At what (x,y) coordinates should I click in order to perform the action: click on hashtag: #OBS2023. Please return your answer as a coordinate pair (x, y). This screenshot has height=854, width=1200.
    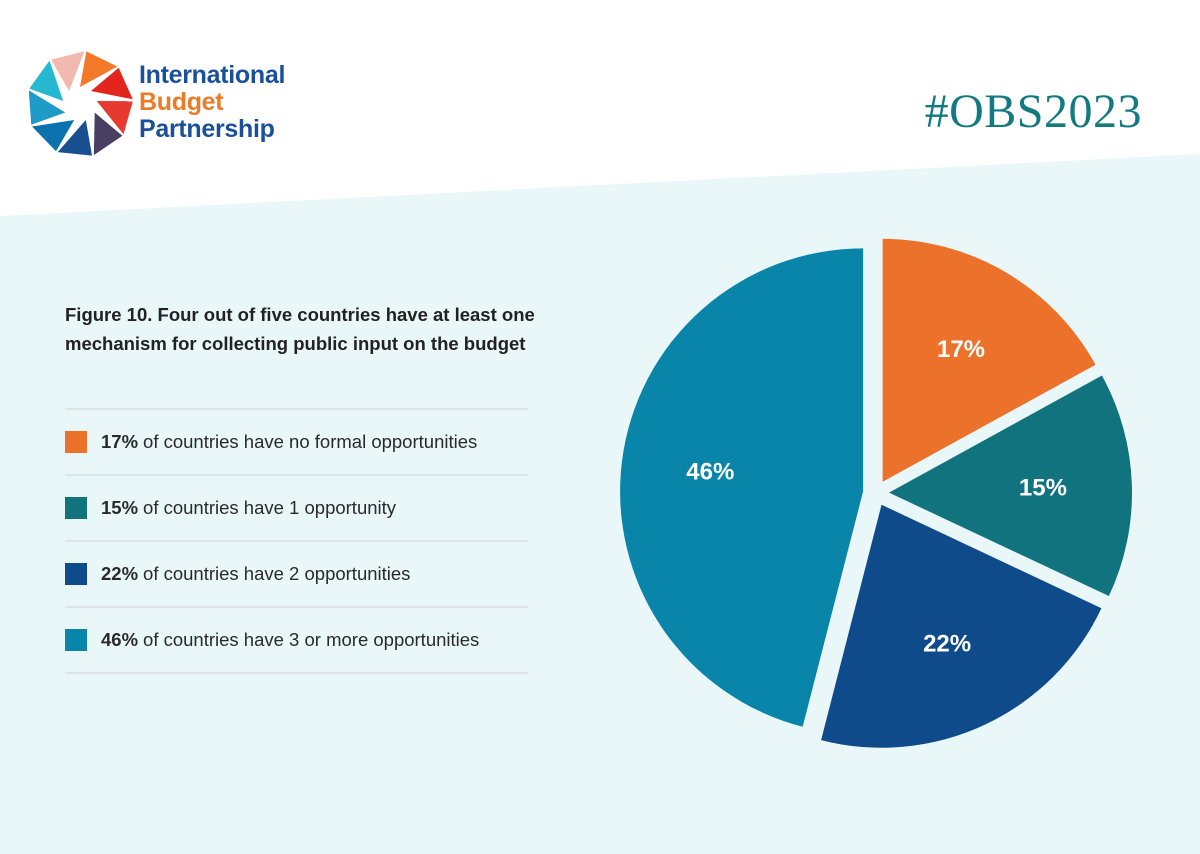
    Looking at the image, I should click on (1033, 111).